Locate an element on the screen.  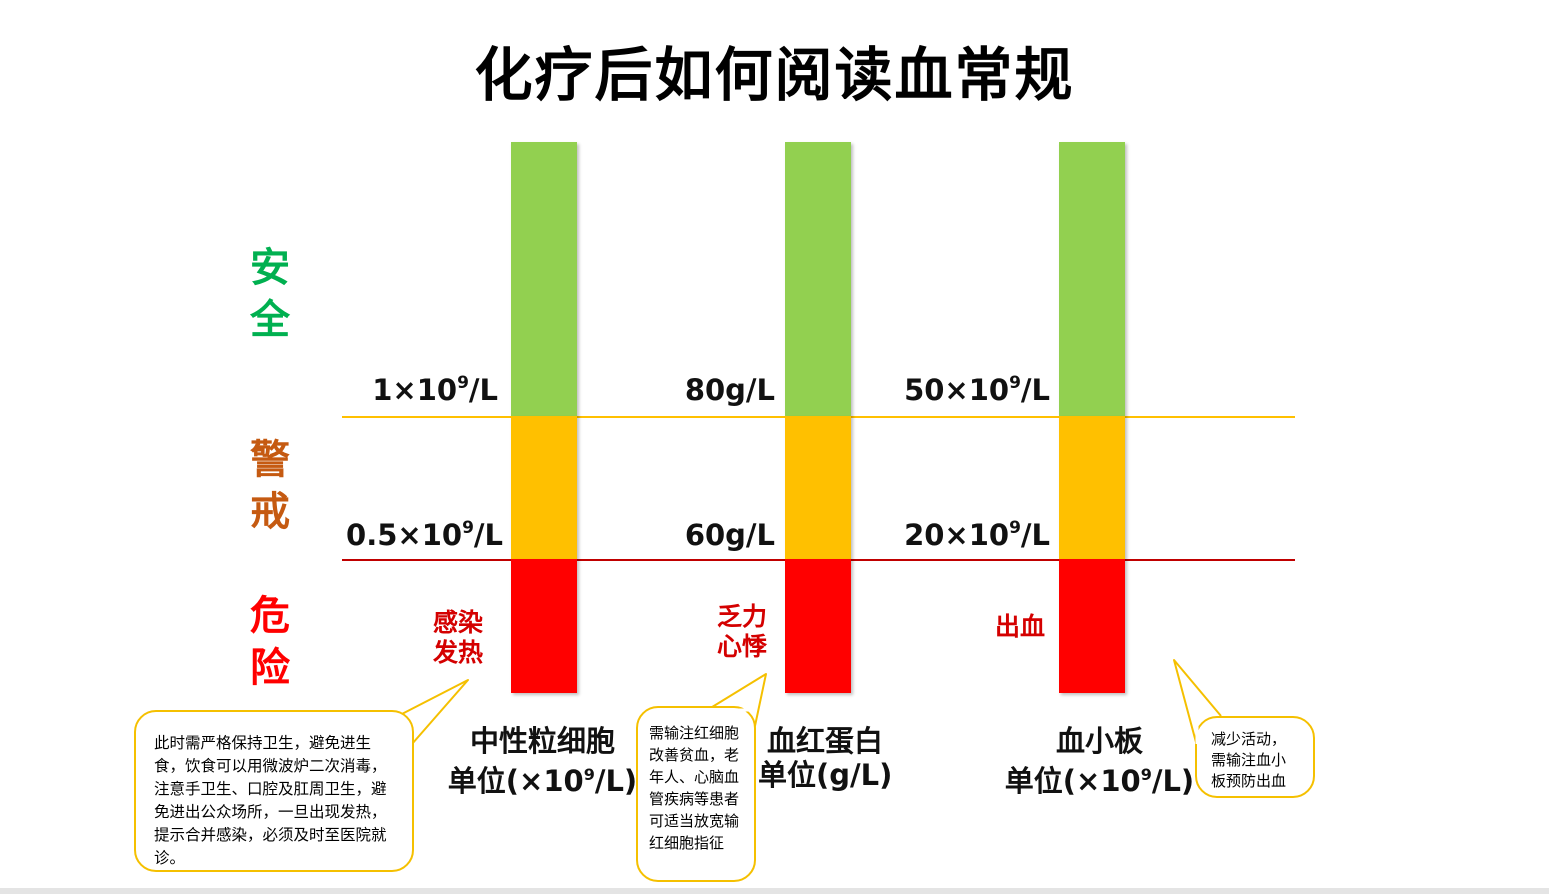
hemoglobin-bar-warning is located at coordinates (818, 487).